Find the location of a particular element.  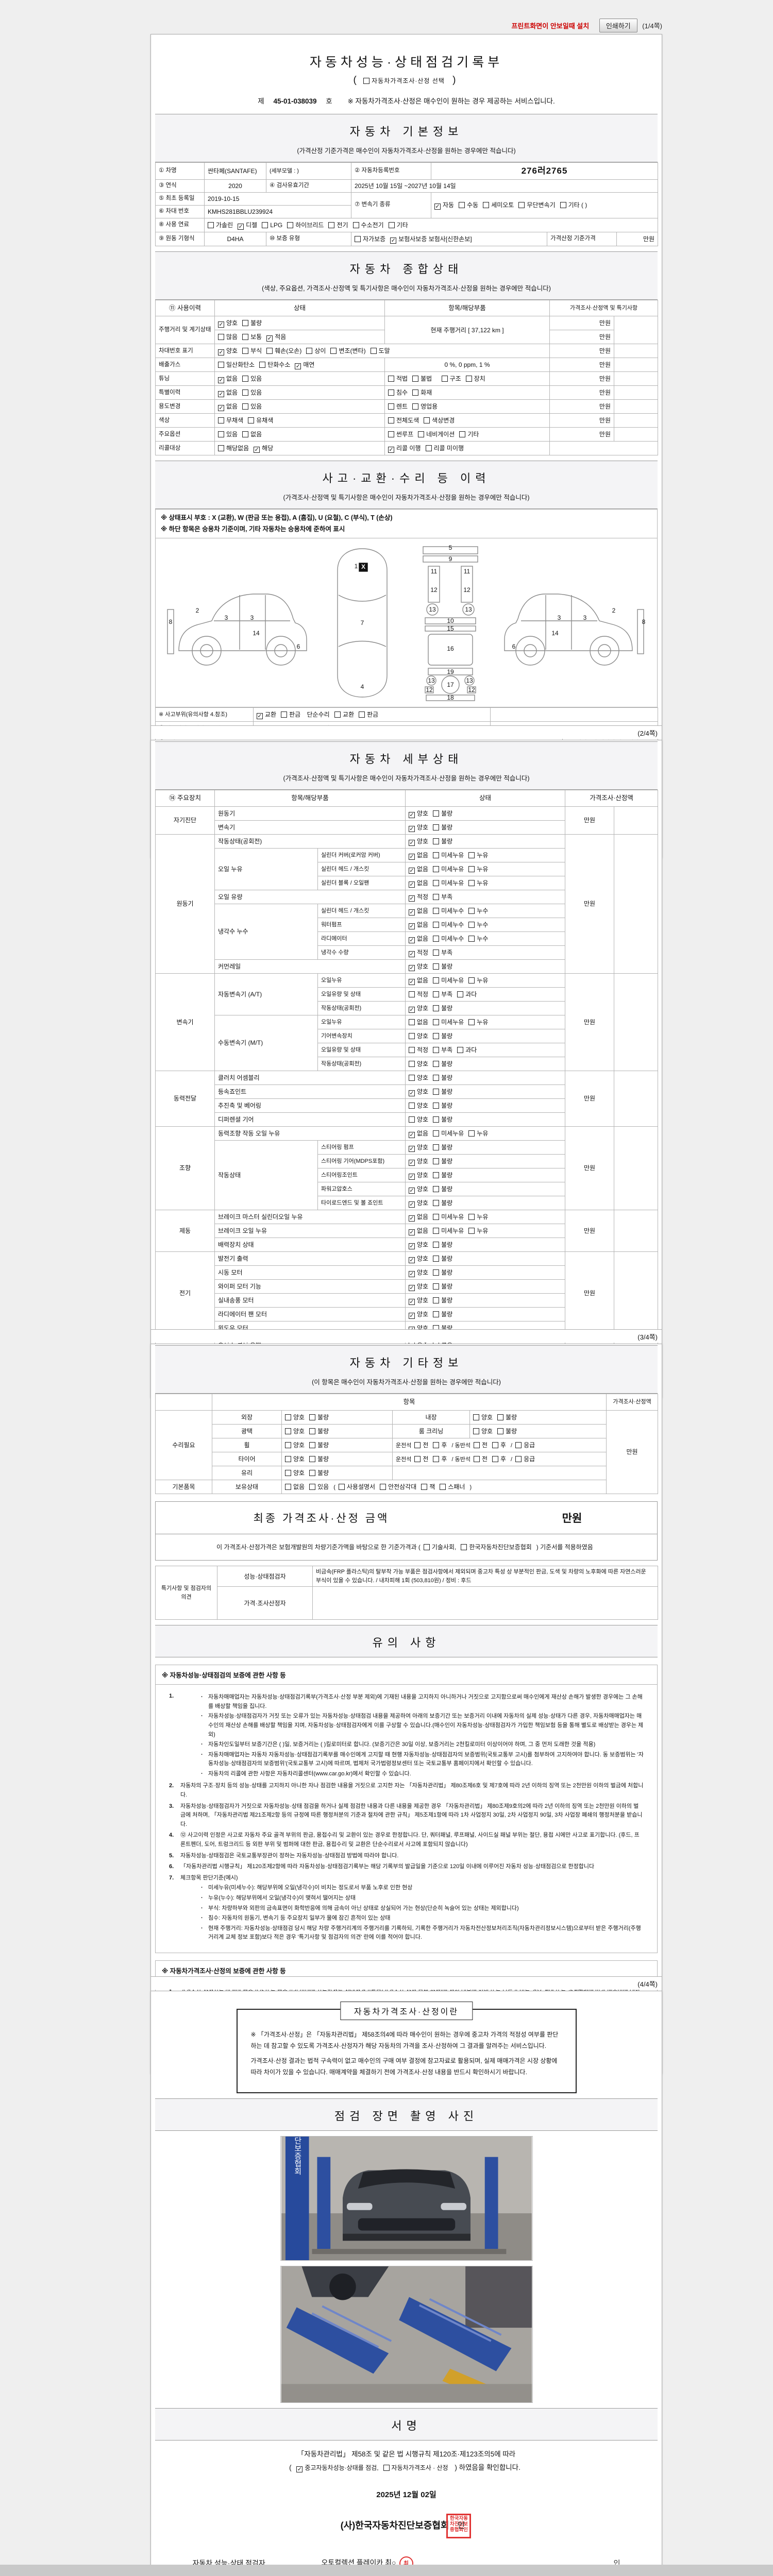

inspection-photo-front: 진단보증협회 is located at coordinates (406, 2198).